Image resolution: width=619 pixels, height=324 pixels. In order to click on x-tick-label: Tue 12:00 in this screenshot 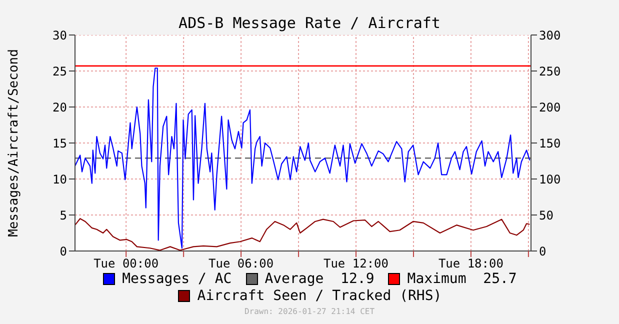, I will do `click(356, 263)`.